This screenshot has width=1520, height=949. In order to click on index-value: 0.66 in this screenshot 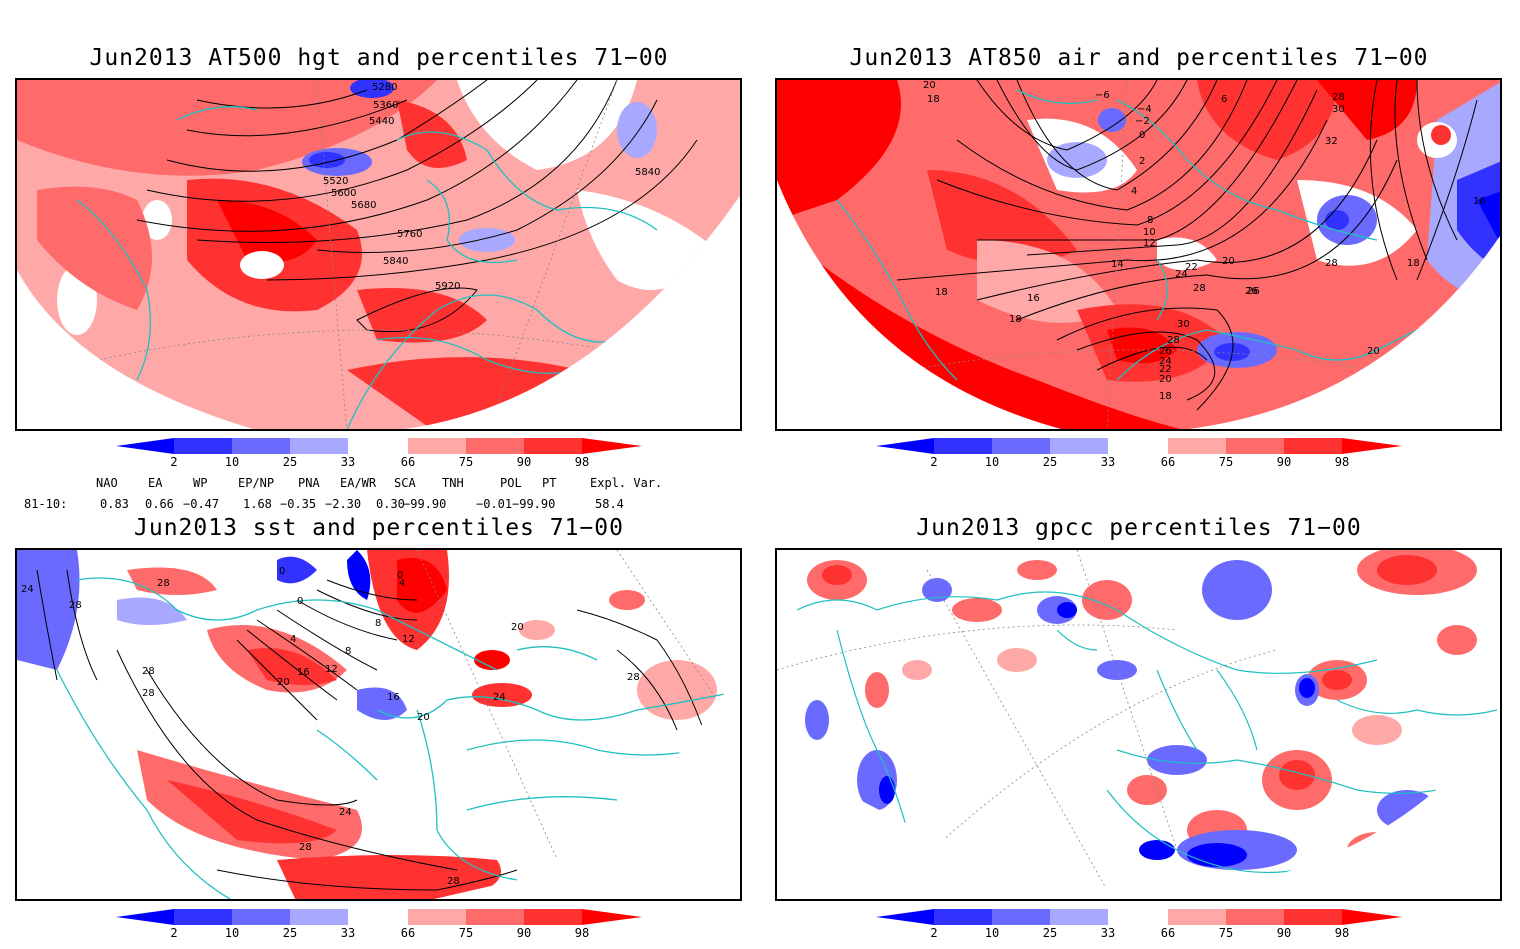, I will do `click(159, 504)`.